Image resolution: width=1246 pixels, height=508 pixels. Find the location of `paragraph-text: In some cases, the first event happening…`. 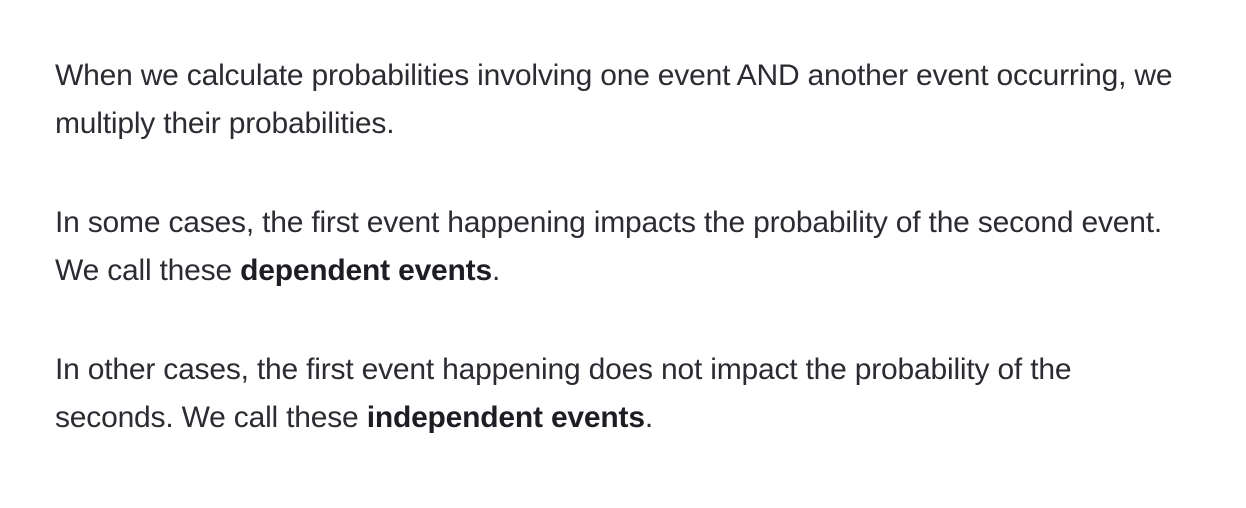

paragraph-text: In some cases, the first event happening… is located at coordinates (608, 246).